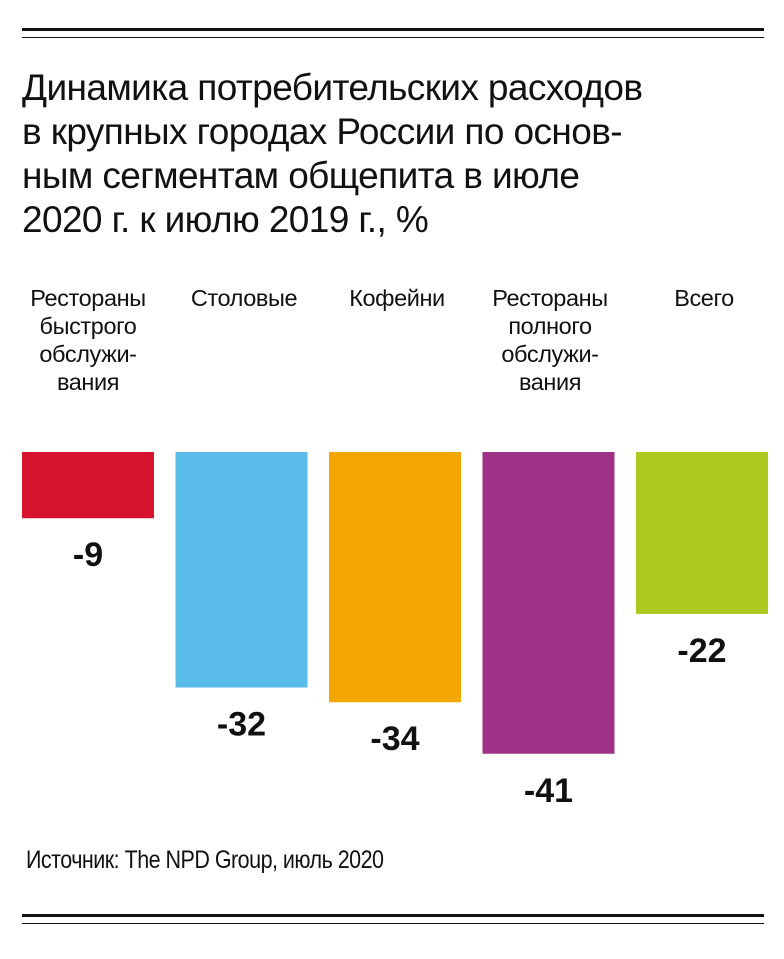 The image size is (784, 959). What do you see at coordinates (88, 555) in the screenshot?
I see `value-label-fast-food: -9` at bounding box center [88, 555].